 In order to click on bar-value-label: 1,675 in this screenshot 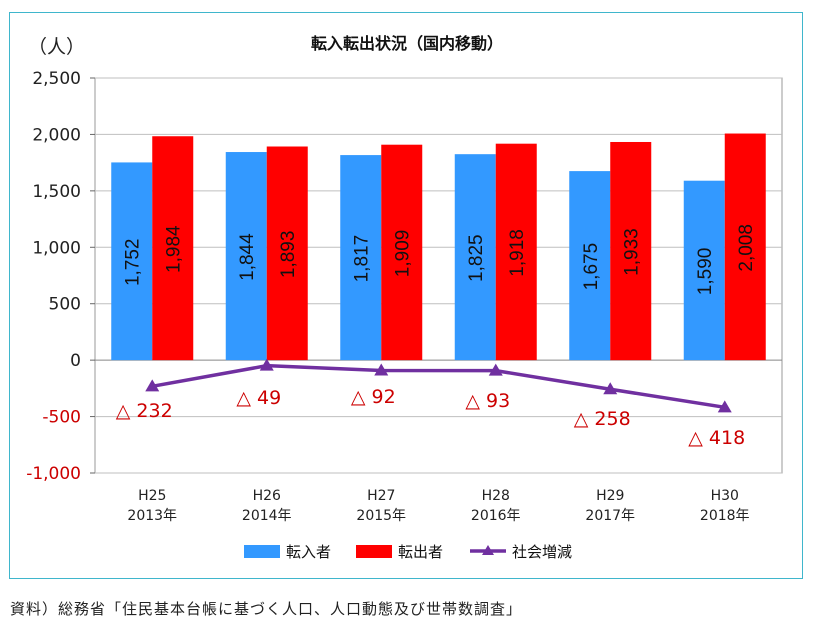, I will do `click(591, 267)`.